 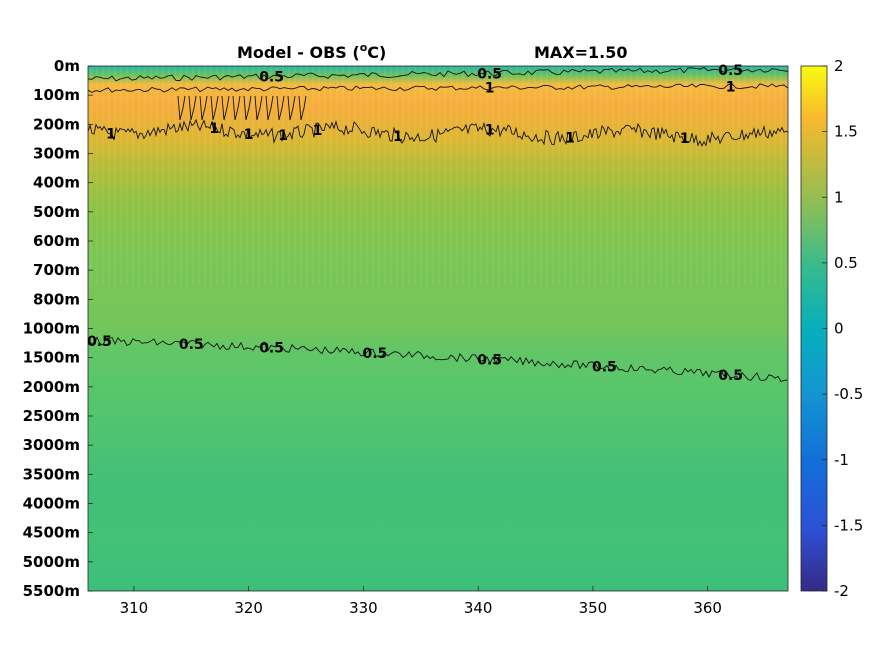 I want to click on y-tick-label: 2000m, so click(x=51, y=387).